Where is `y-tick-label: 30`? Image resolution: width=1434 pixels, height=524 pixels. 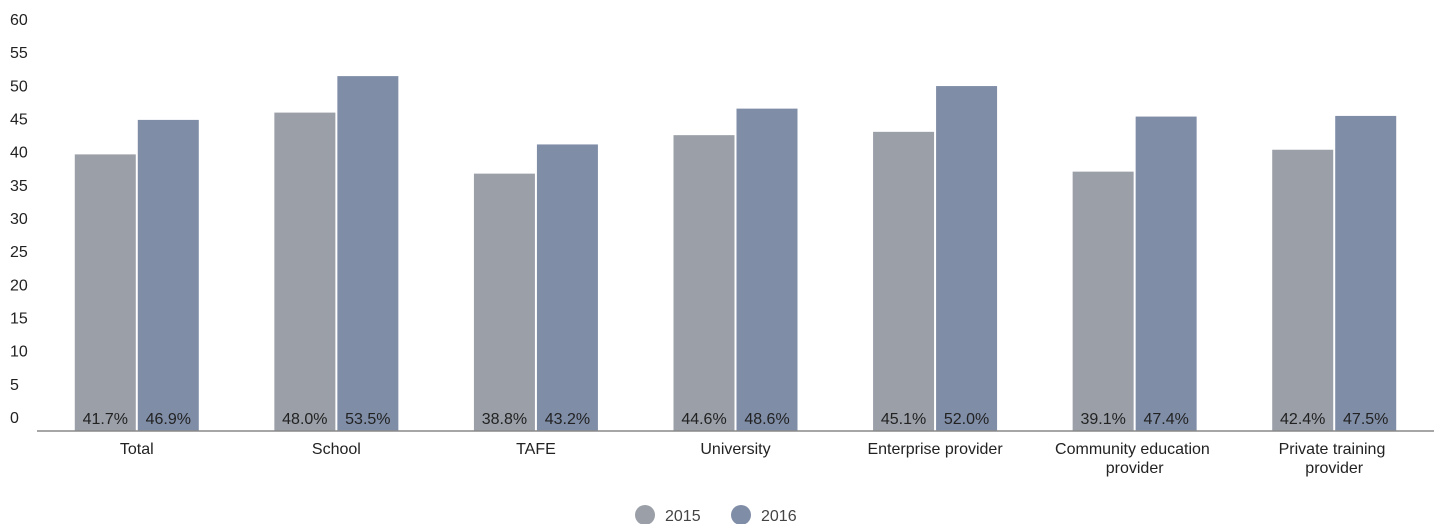
y-tick-label: 30 is located at coordinates (19, 219).